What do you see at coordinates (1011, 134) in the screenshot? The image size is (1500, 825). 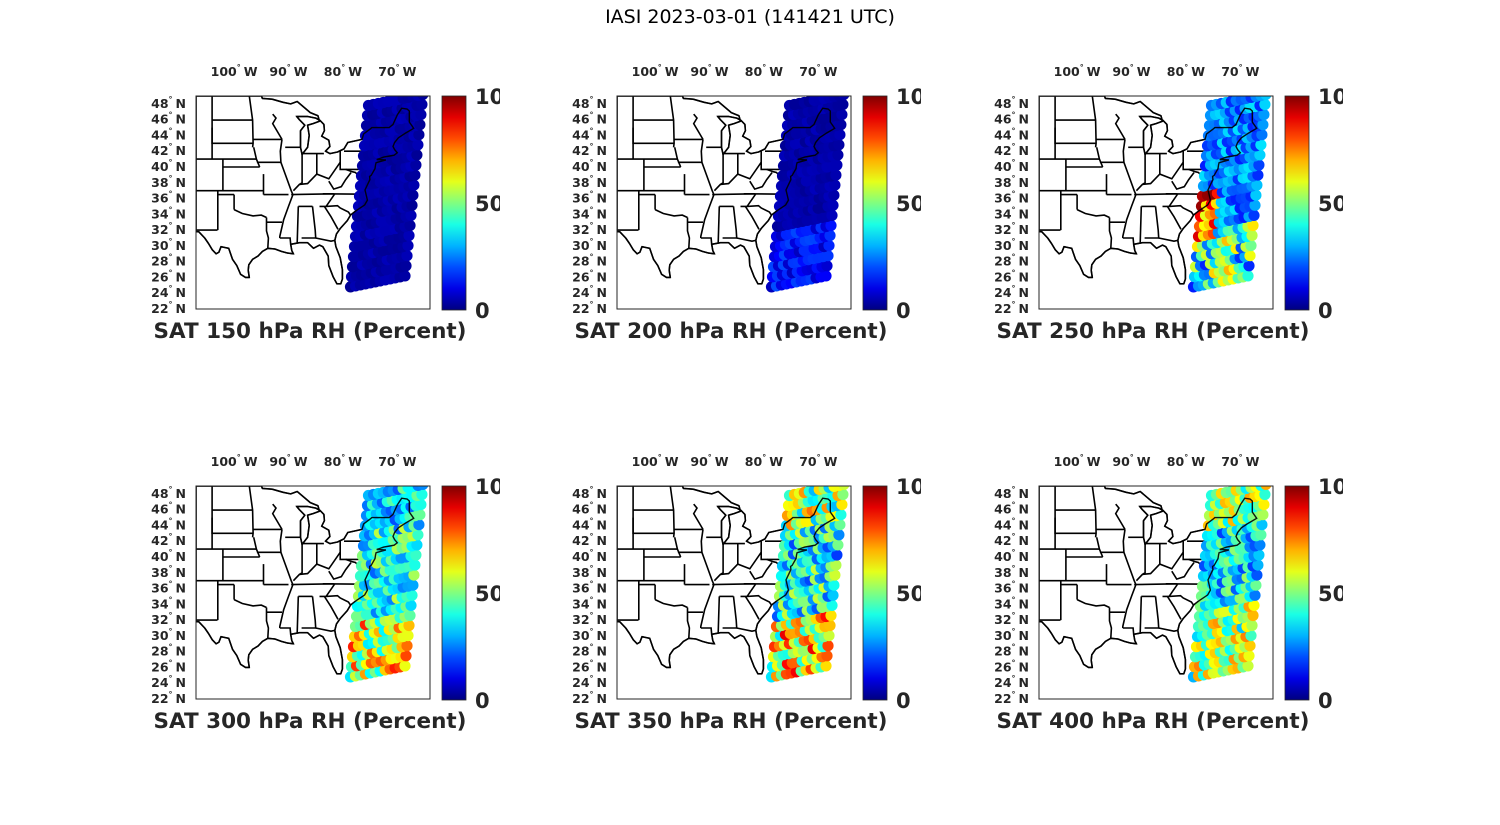 I see `latitude-tick-label: 44° N` at bounding box center [1011, 134].